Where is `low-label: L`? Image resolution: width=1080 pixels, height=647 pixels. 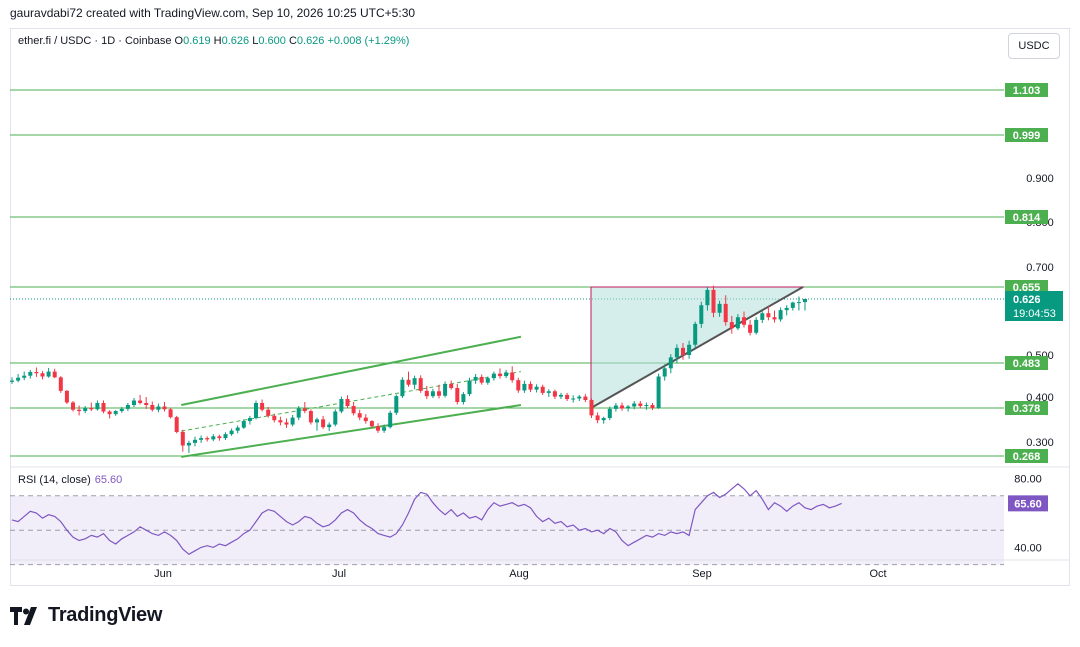
low-label: L is located at coordinates (255, 41).